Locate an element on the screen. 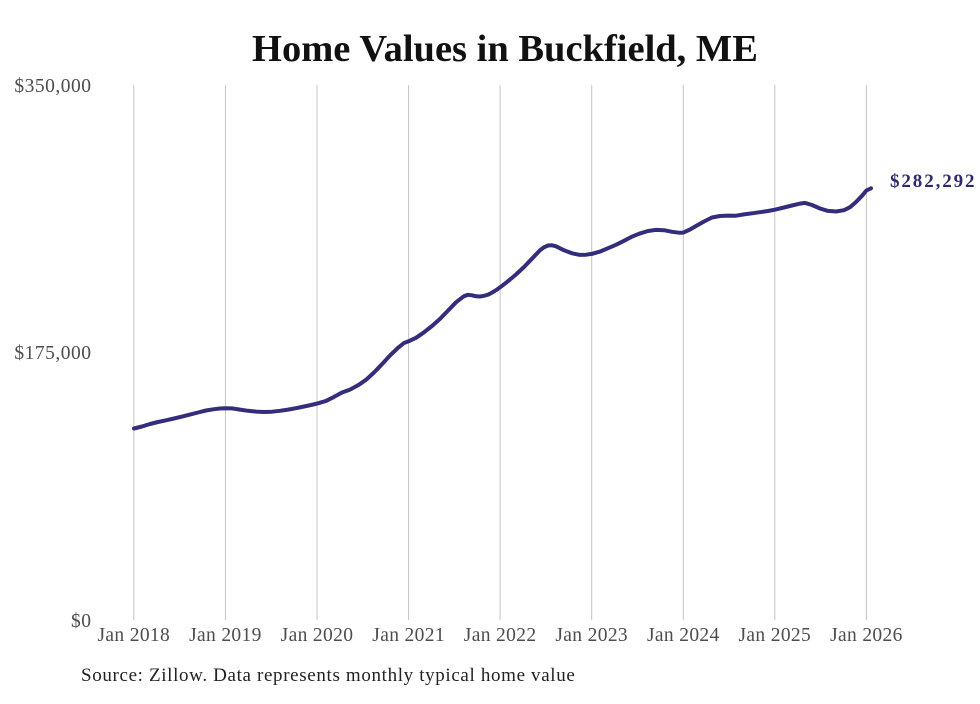 The width and height of the screenshot is (980, 704). svg-text: Jan 2024 is located at coordinates (683, 635).